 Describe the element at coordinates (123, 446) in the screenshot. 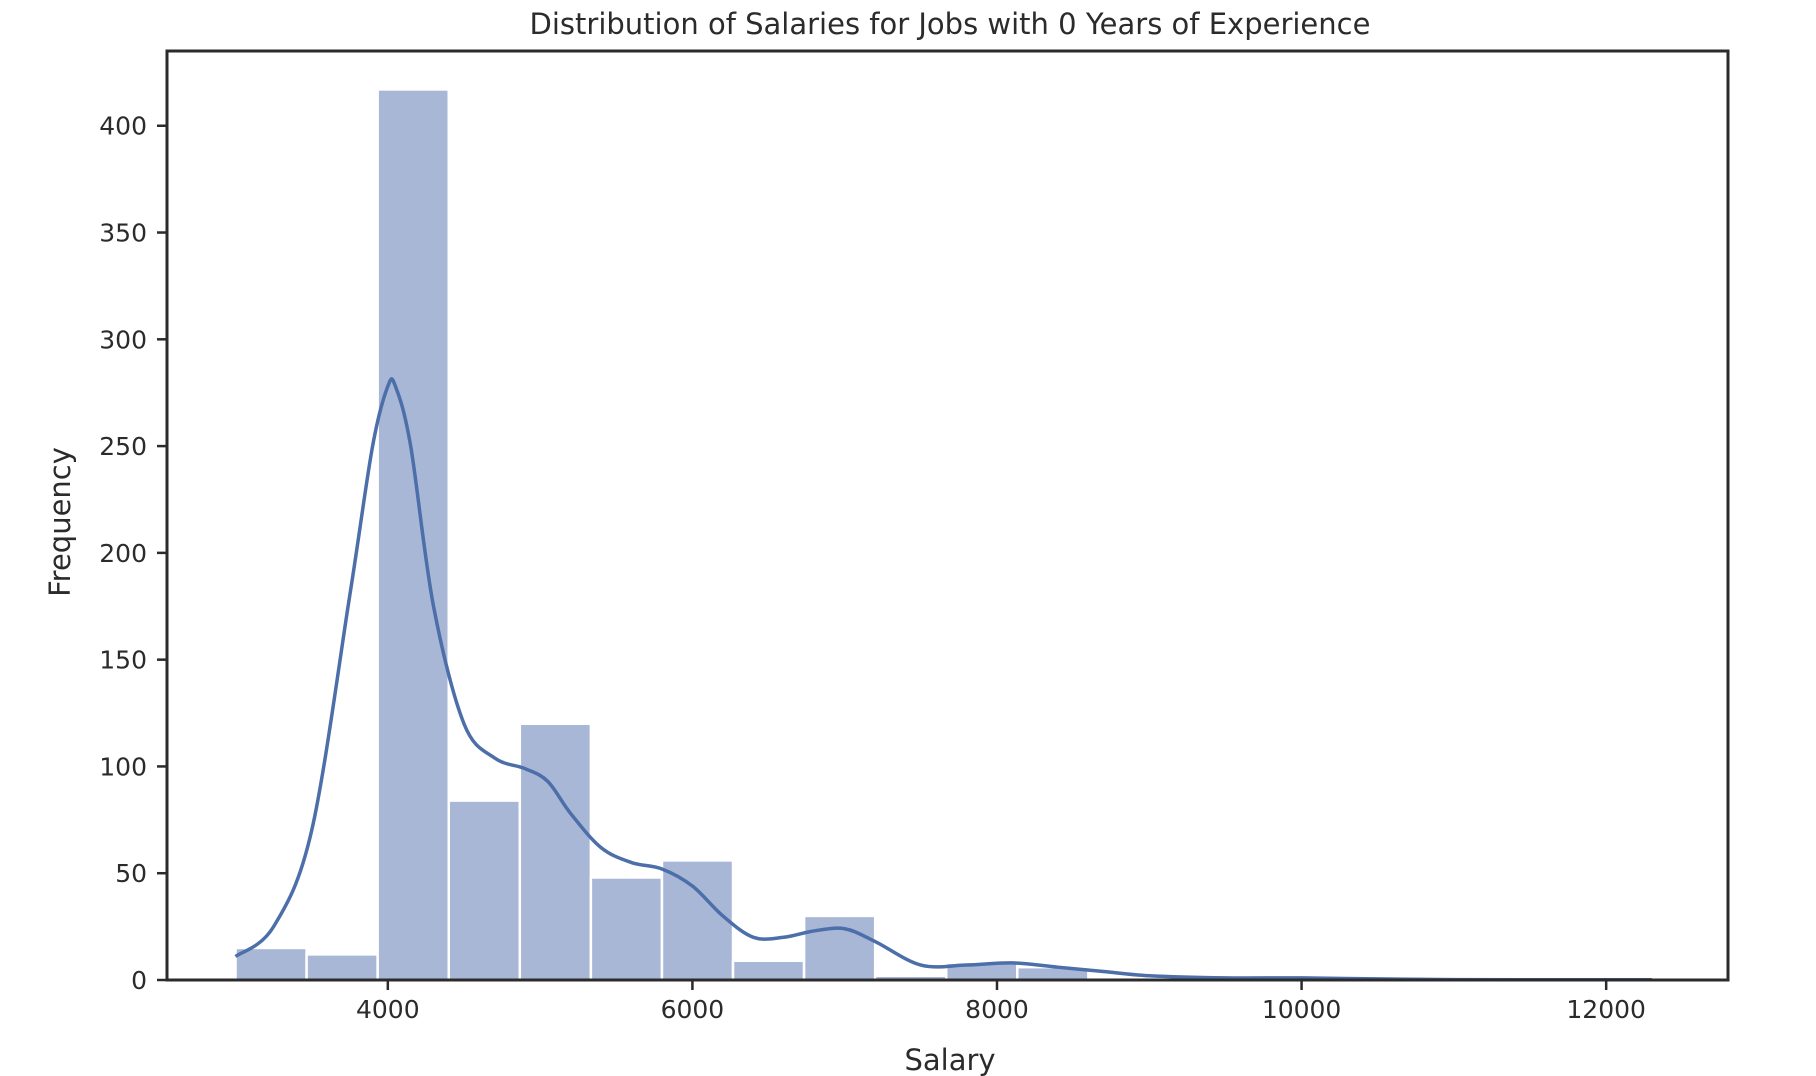

I see `y-tick-label: 250` at that location.